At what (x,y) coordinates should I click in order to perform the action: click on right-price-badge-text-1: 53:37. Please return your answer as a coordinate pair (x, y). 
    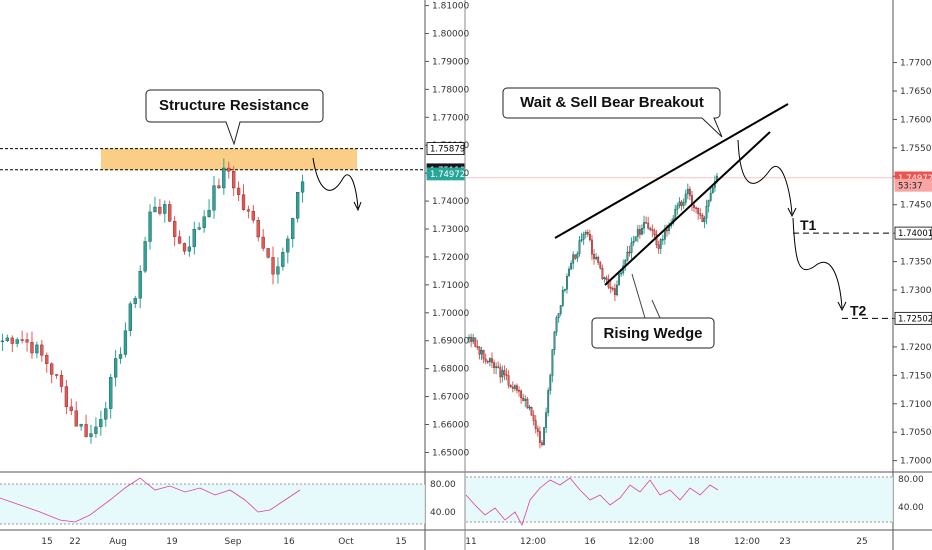
    Looking at the image, I should click on (910, 186).